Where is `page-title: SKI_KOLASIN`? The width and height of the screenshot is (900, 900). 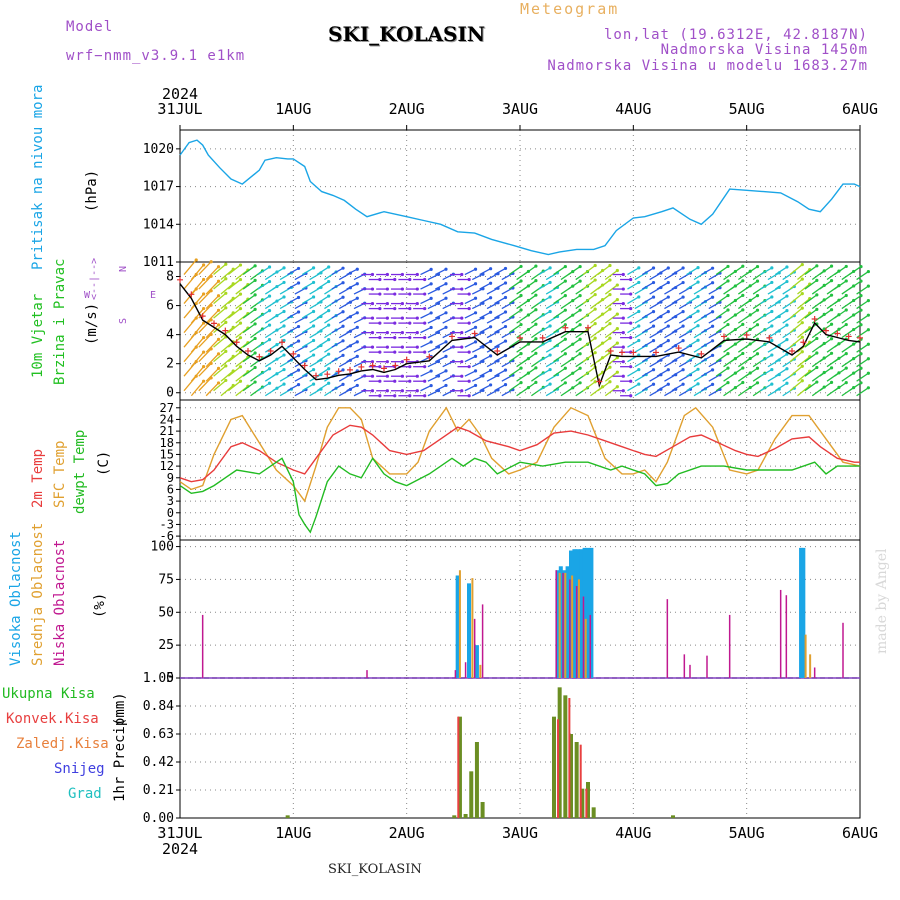
page-title: SKI_KOLASIN is located at coordinates (407, 34).